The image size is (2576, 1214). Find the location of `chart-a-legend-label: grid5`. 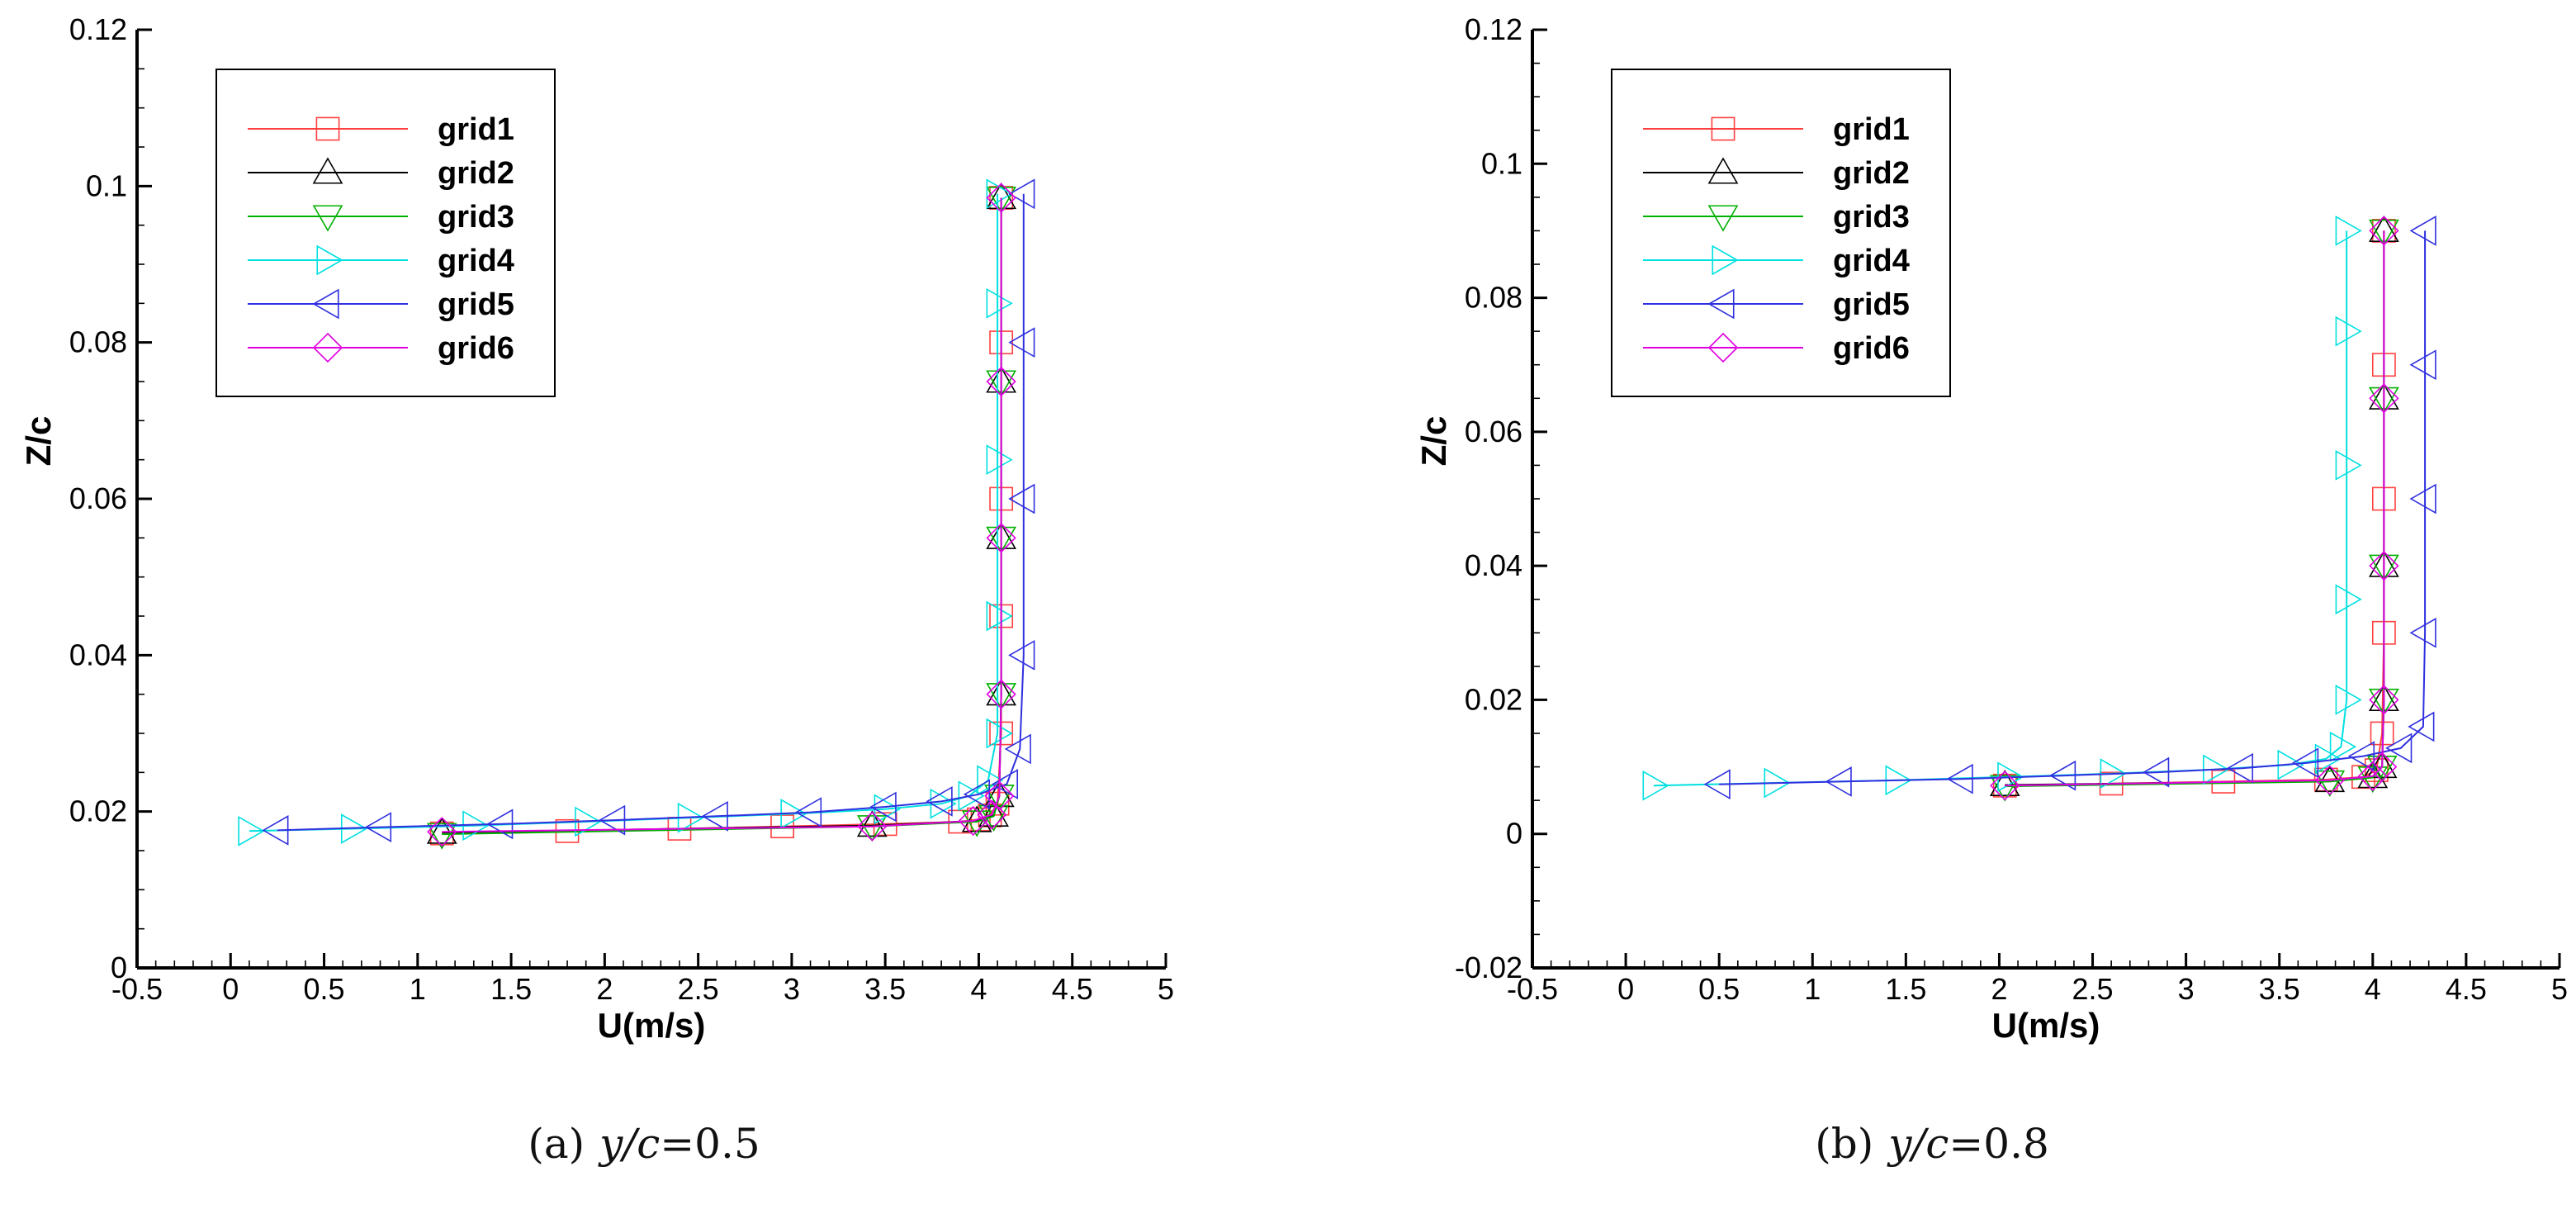

chart-a-legend-label: grid5 is located at coordinates (476, 304).